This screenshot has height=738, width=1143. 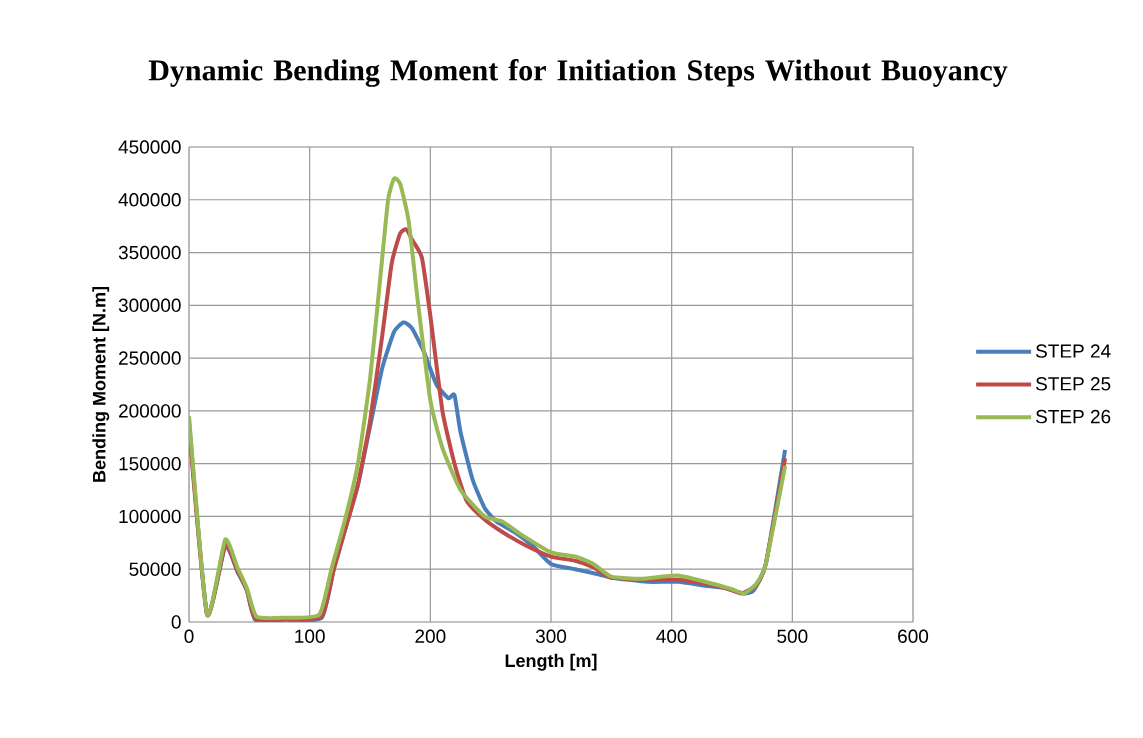 What do you see at coordinates (150, 463) in the screenshot?
I see `y-tick-label: 150000` at bounding box center [150, 463].